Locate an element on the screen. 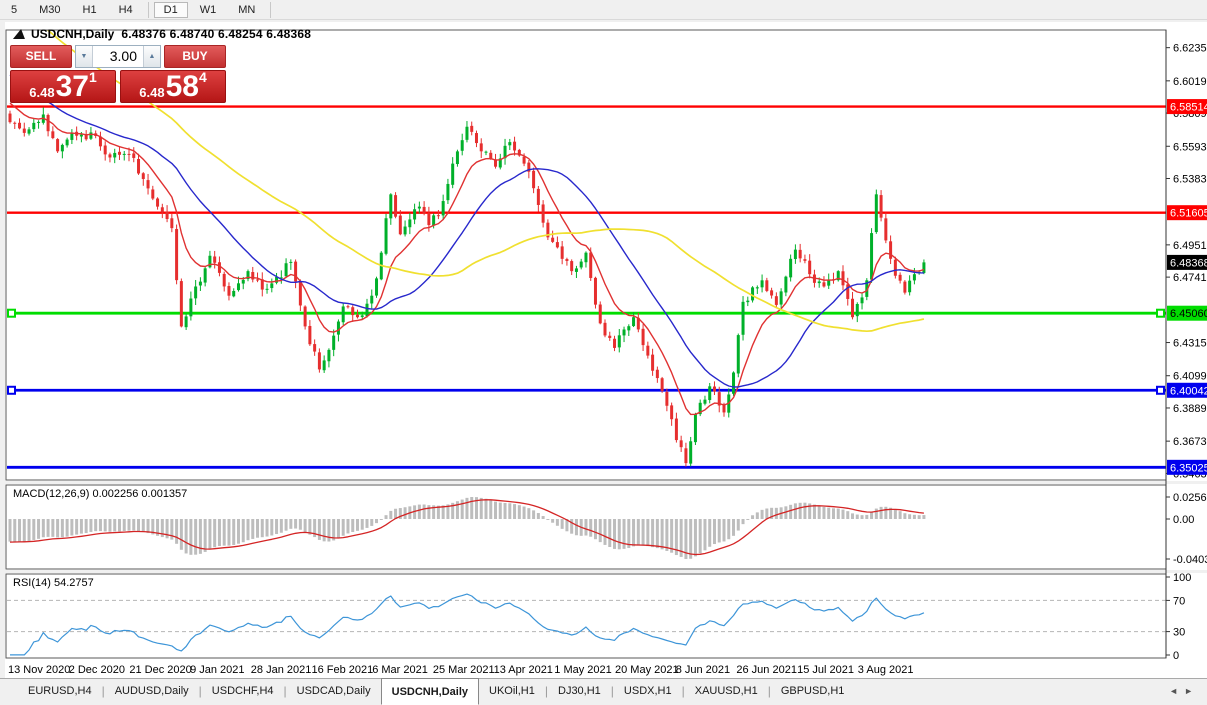 The width and height of the screenshot is (1207, 705). rsi-axis-label: 0 is located at coordinates (1176, 656).